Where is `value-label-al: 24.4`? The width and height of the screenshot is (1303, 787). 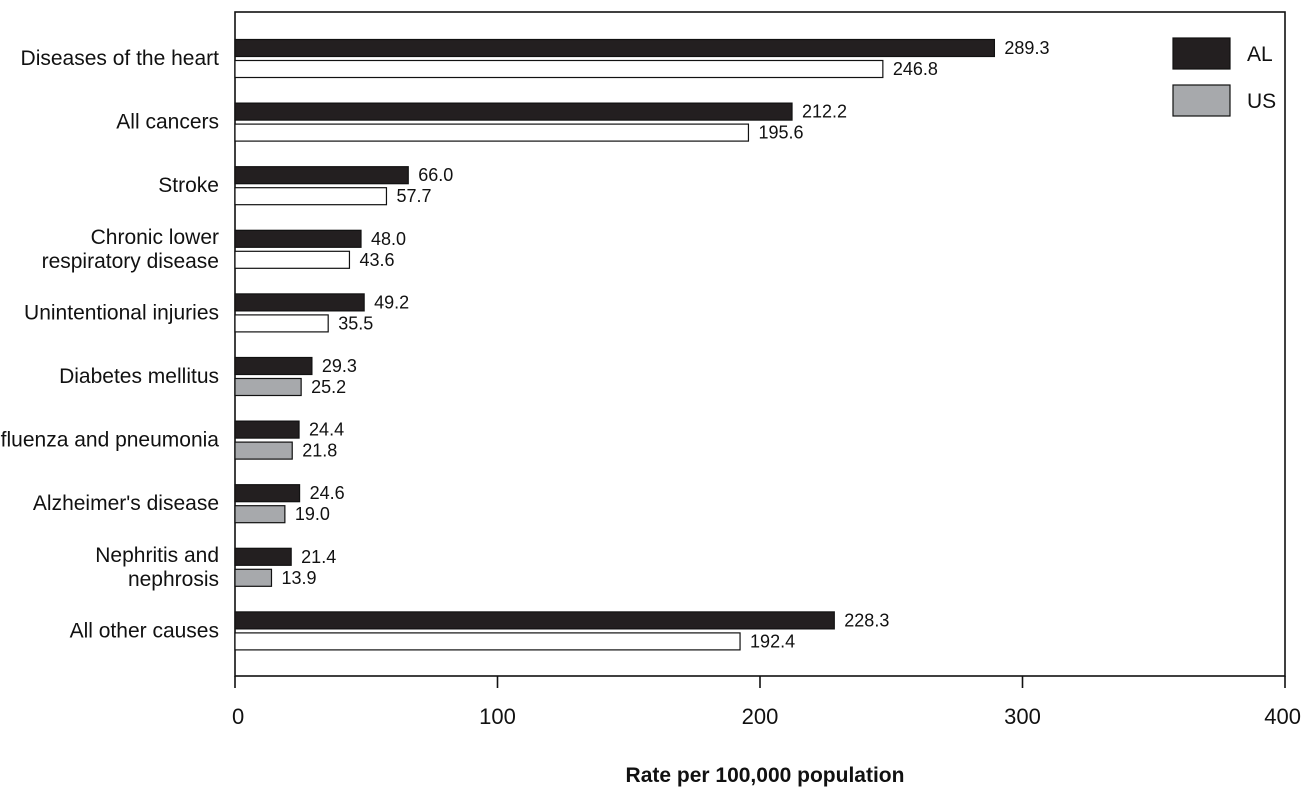 value-label-al: 24.4 is located at coordinates (326, 430).